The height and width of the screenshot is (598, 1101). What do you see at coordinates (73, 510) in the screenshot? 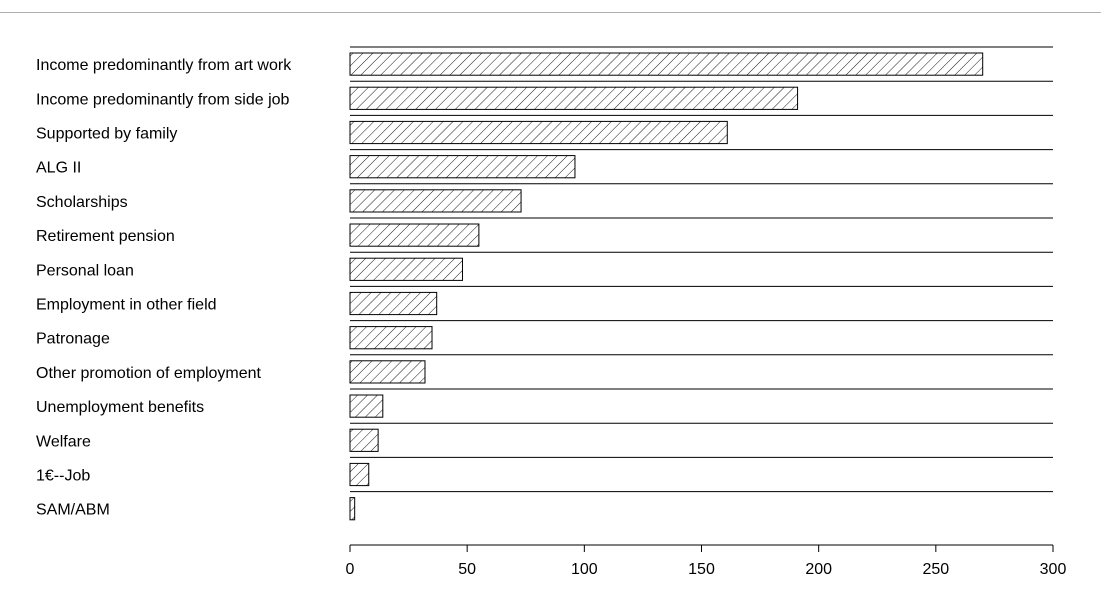
I see `category-label: SAM/ABM` at bounding box center [73, 510].